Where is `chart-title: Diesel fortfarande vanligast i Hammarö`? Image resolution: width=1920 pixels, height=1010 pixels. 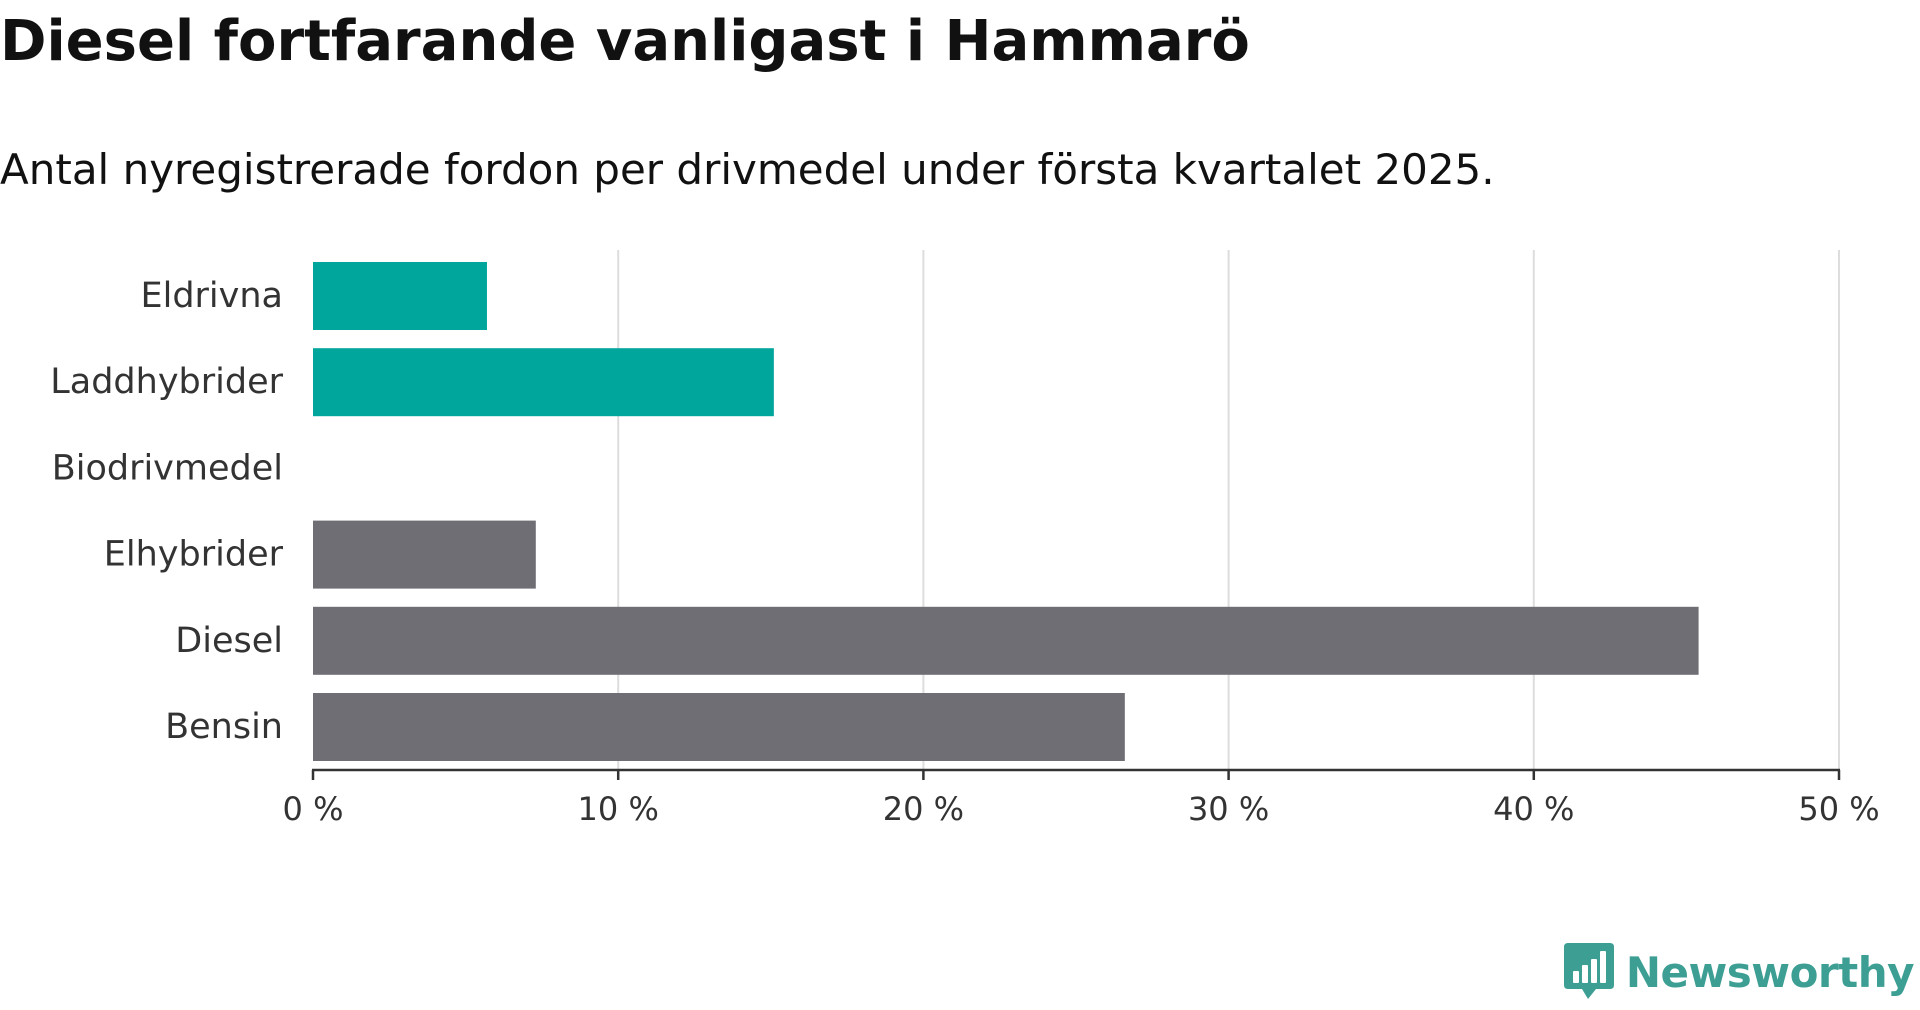 chart-title: Diesel fortfarande vanligast i Hammarö is located at coordinates (625, 41).